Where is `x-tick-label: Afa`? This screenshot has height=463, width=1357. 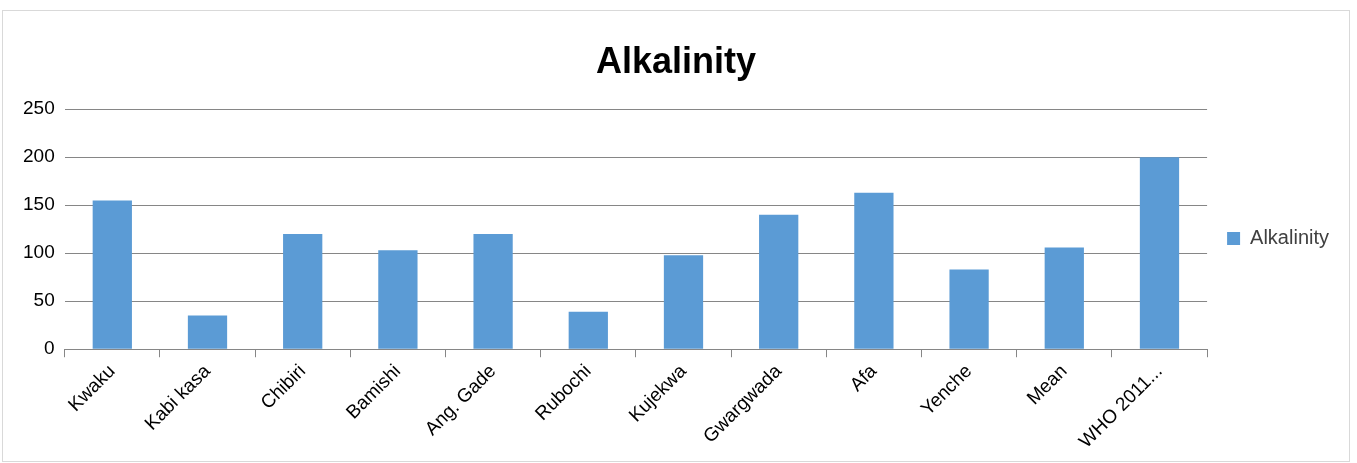 x-tick-label: Afa is located at coordinates (863, 377).